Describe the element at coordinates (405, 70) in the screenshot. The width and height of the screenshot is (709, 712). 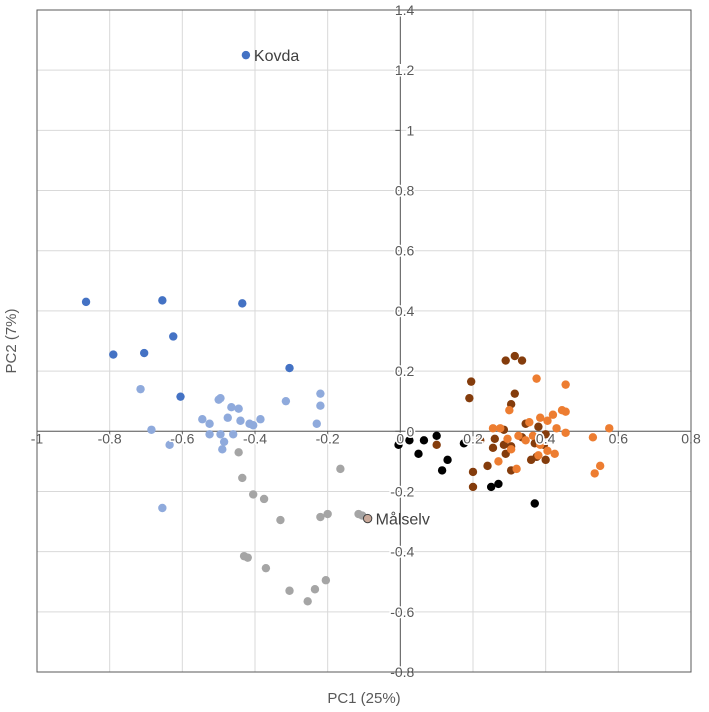
I see `y-tick-label: 1.2` at that location.